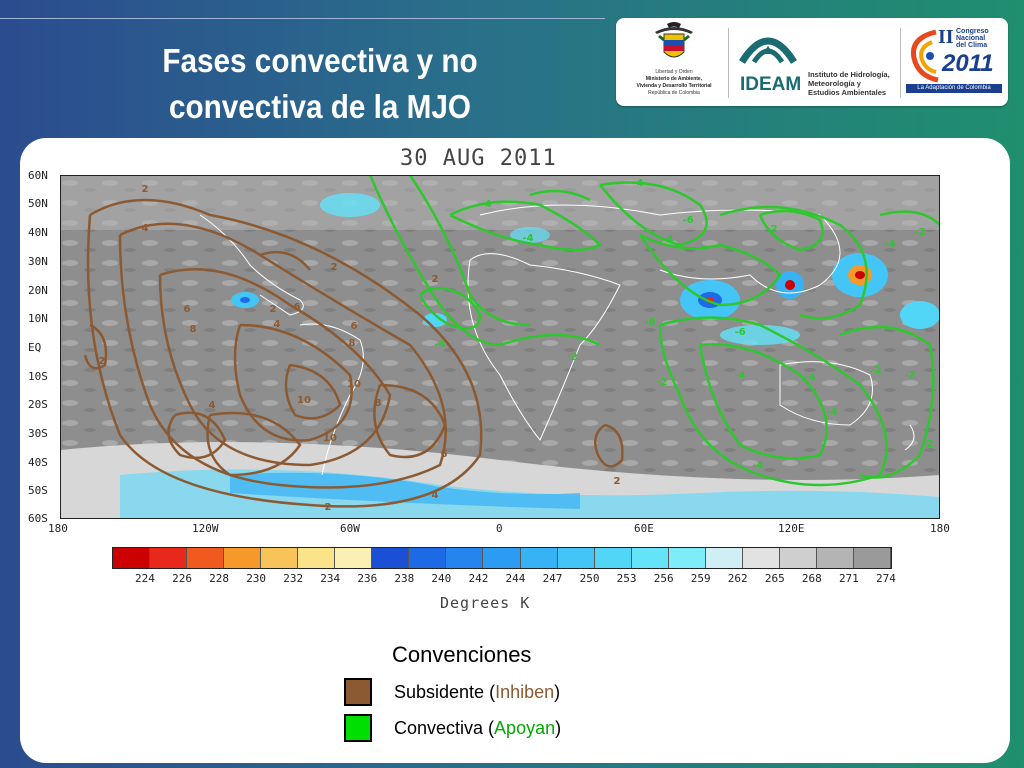  What do you see at coordinates (477, 691) in the screenshot?
I see `legend-text: Subsidente (Inhiben)` at bounding box center [477, 691].